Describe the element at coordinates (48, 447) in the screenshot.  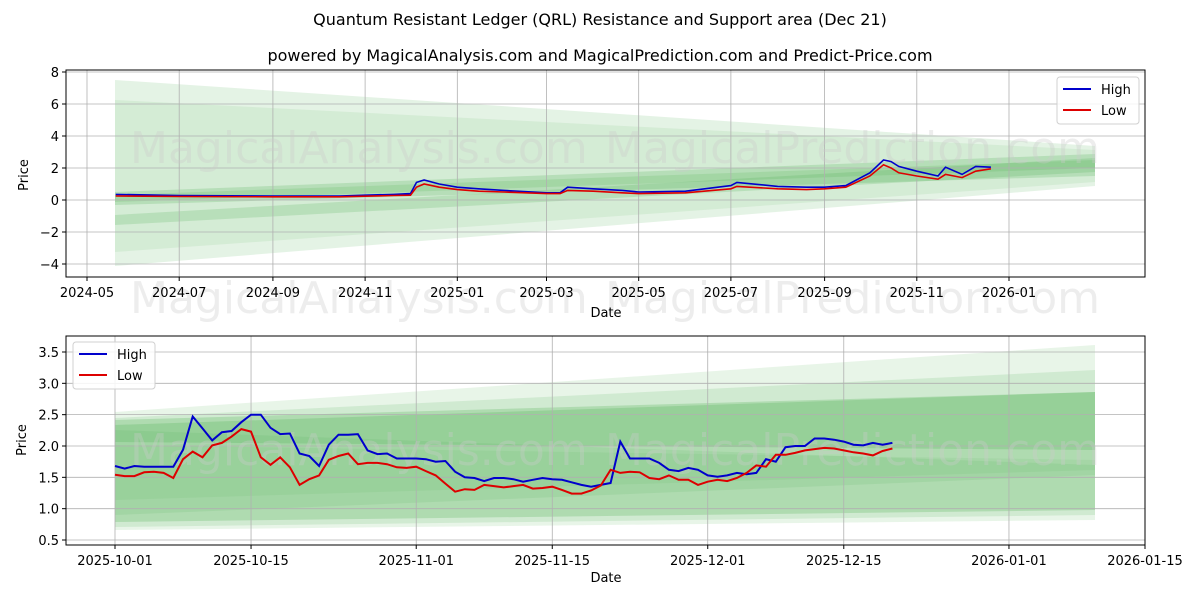
I see `y-tick-label: 2.0` at that location.